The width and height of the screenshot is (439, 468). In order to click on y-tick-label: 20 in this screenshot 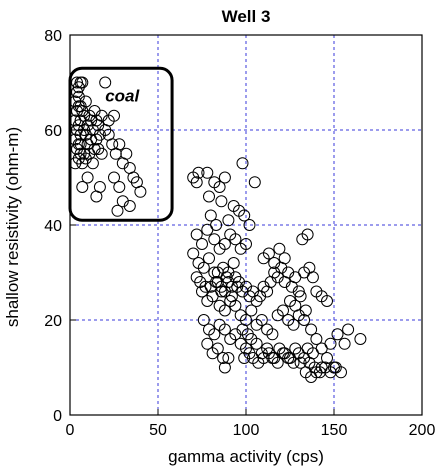, I will do `click(53, 321)`.